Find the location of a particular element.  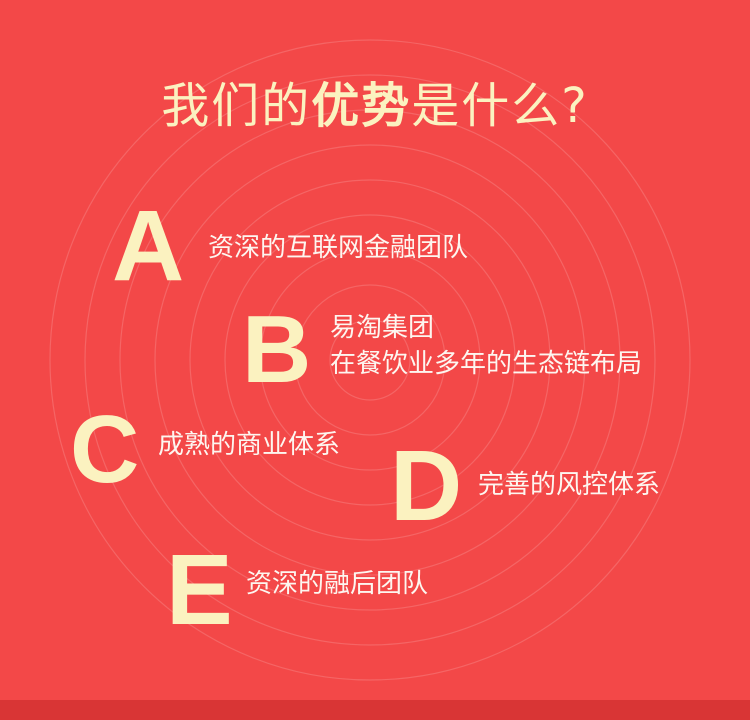

title-bold-part: 优势 is located at coordinates (361, 106).